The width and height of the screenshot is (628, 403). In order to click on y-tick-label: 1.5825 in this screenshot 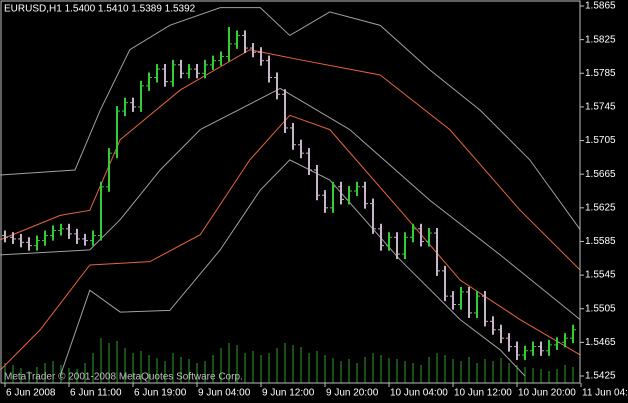, I will do `click(600, 39)`.